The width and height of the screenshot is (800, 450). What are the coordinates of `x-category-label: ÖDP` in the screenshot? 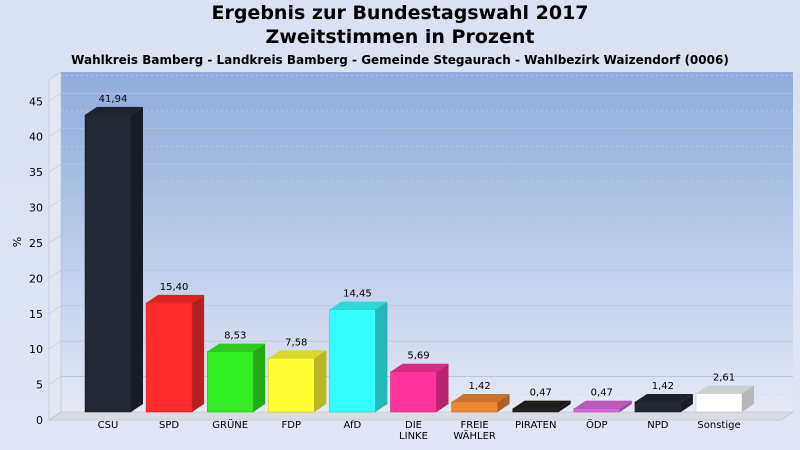 It's located at (597, 424).